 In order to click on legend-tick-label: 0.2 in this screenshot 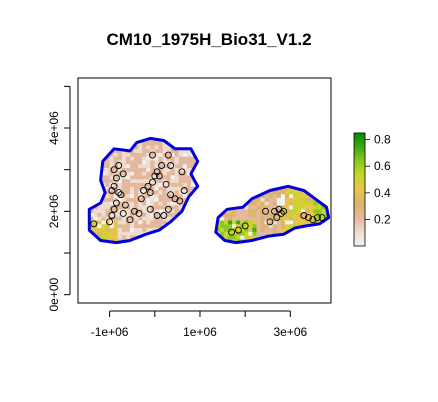, I will do `click(382, 219)`.